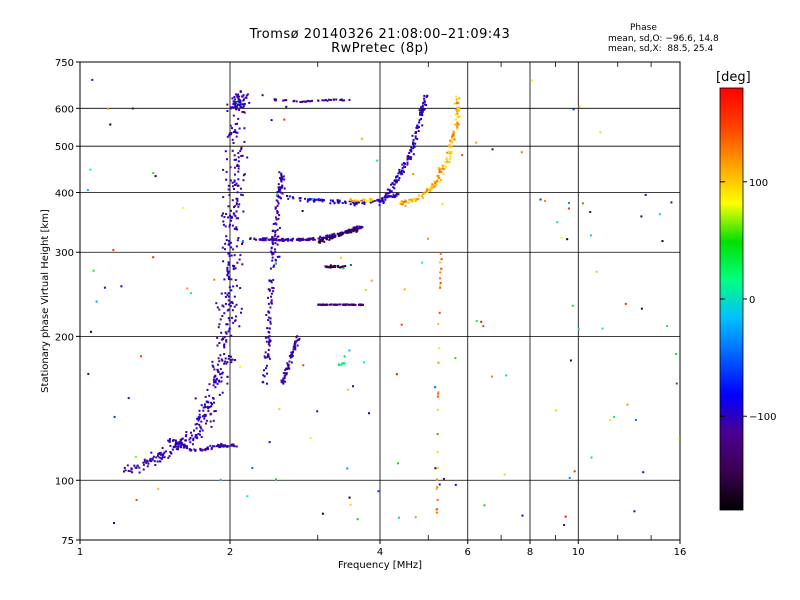 The image size is (800, 600). Describe the element at coordinates (578, 552) in the screenshot. I see `x-tick-label: 10` at that location.